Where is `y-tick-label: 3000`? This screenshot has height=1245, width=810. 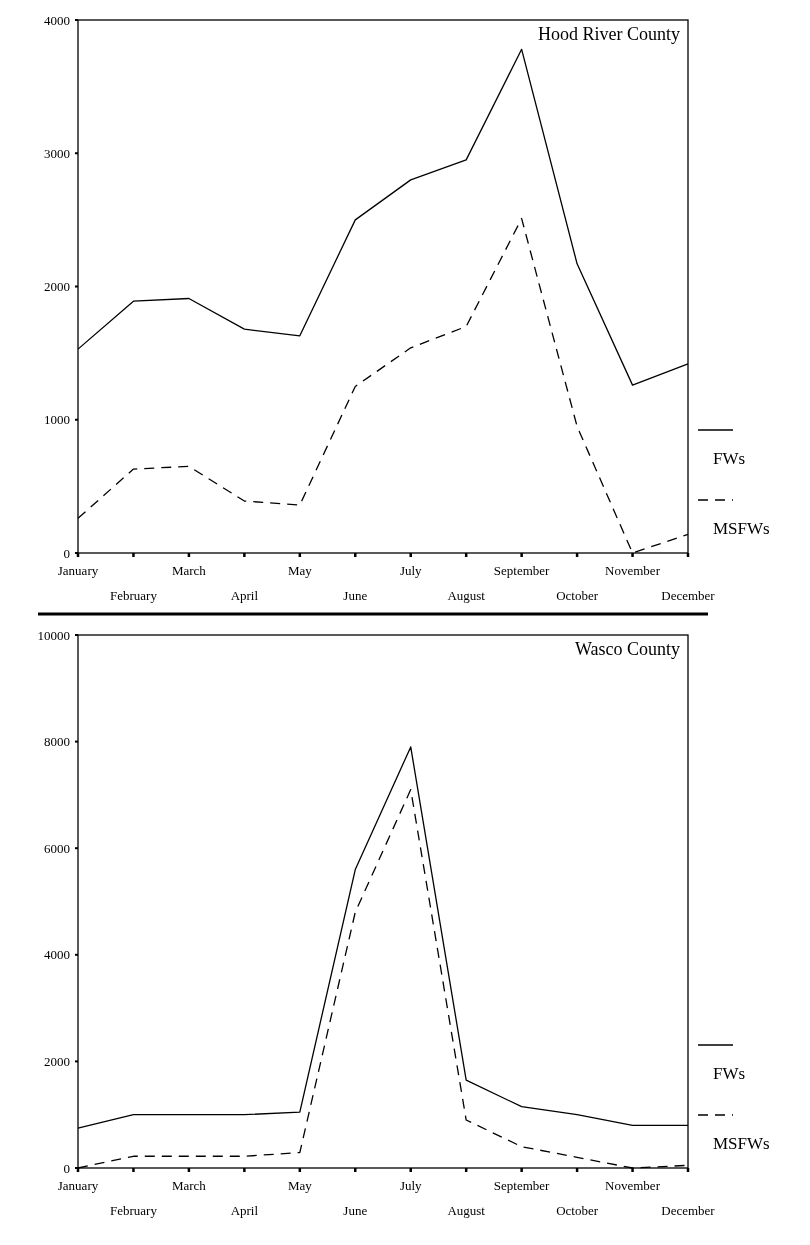
y-tick-label: 3000 is located at coordinates (57, 153).